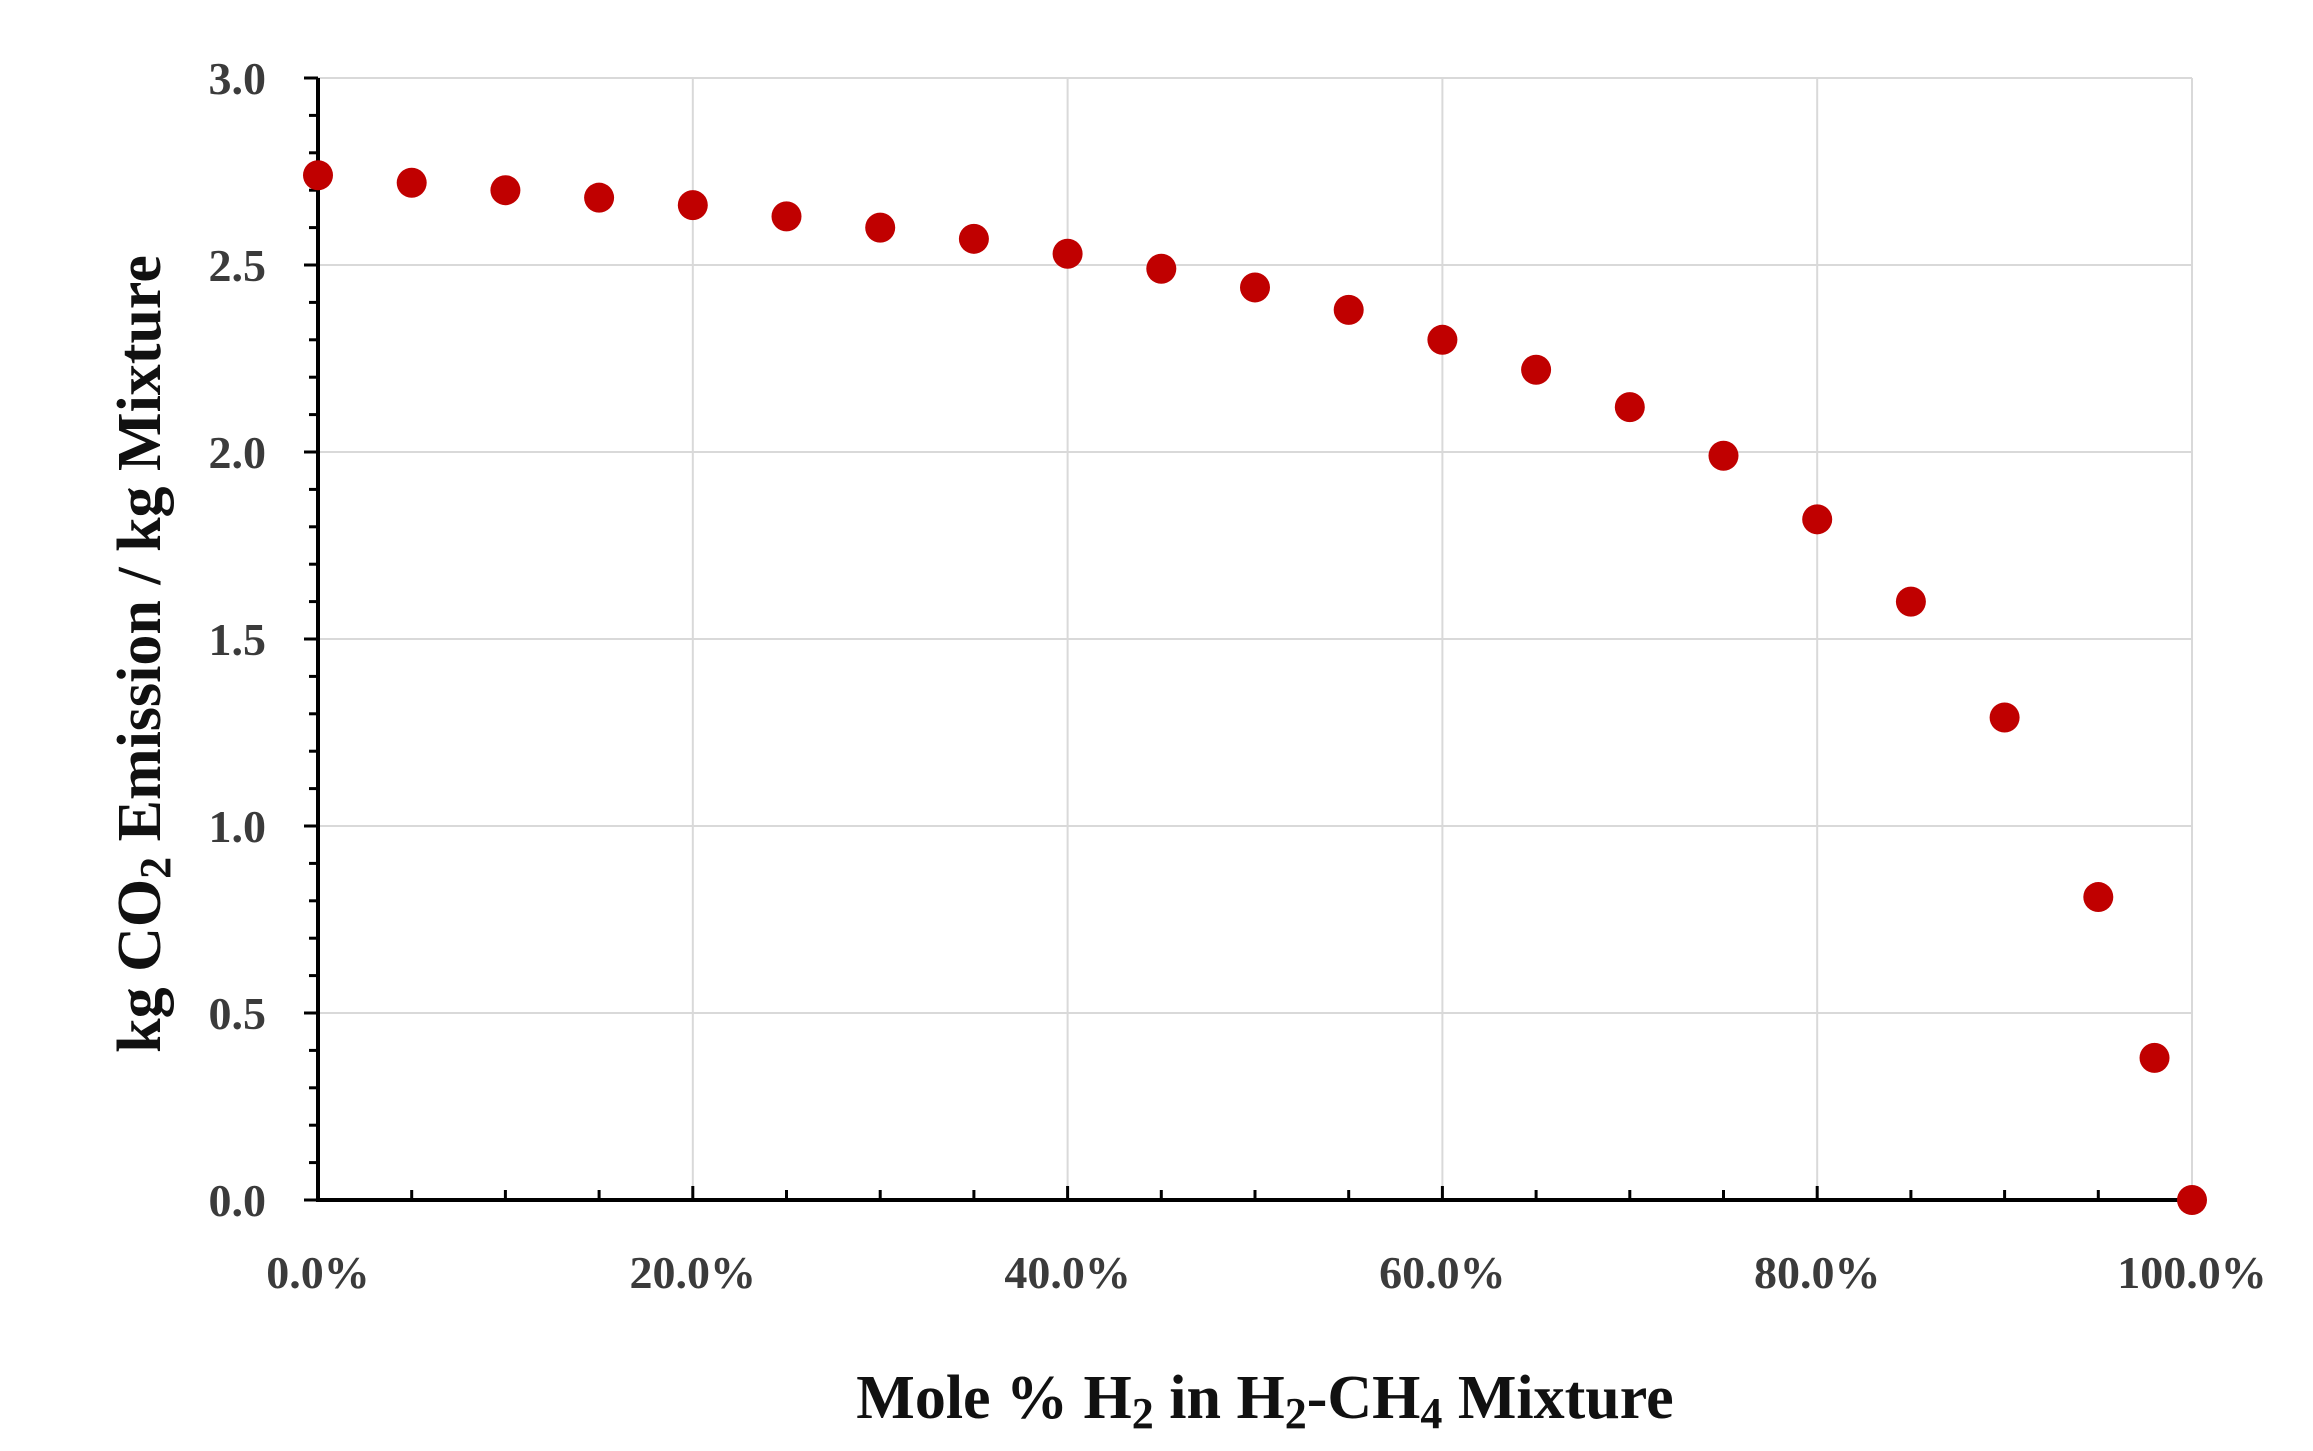  I want to click on x-tick-label: 80.0%, so click(1817, 1272).